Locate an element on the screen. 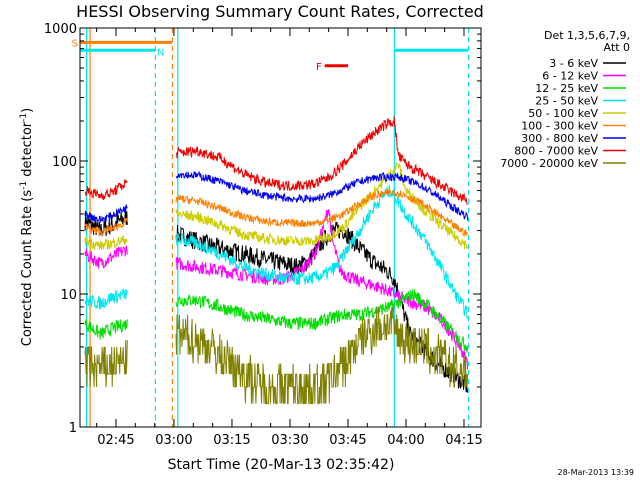 The image size is (640, 480). y-axis-title-end: ) is located at coordinates (27, 110).